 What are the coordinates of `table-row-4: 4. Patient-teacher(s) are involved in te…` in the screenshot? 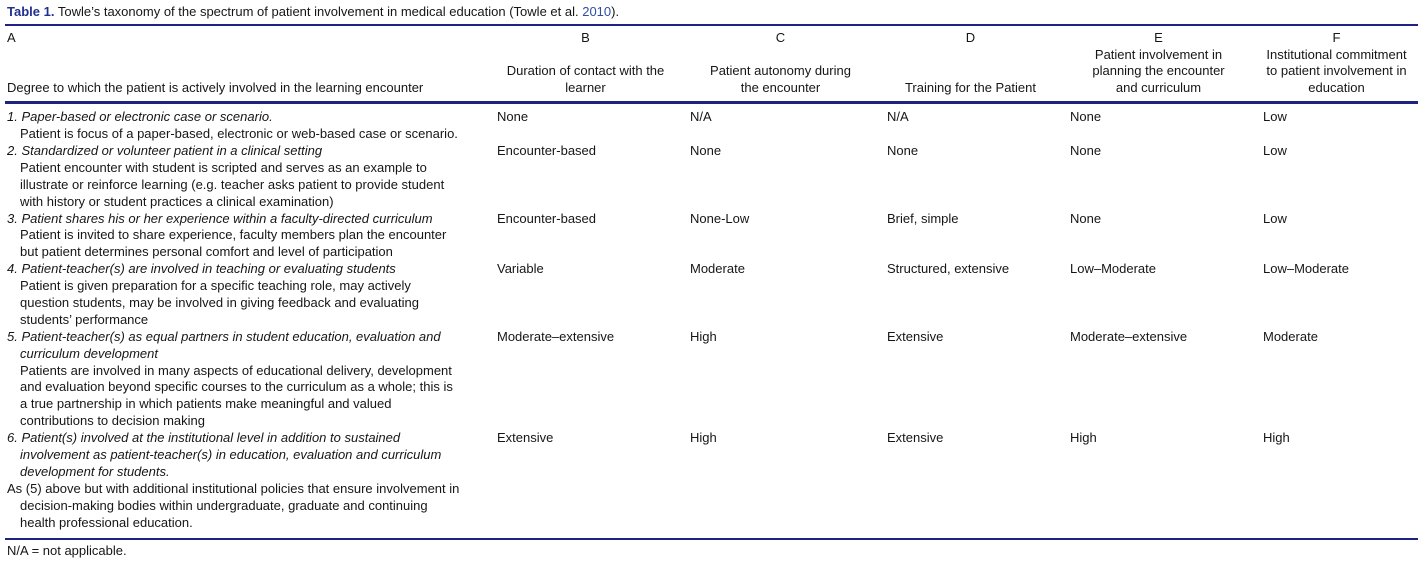 It's located at (711, 295).